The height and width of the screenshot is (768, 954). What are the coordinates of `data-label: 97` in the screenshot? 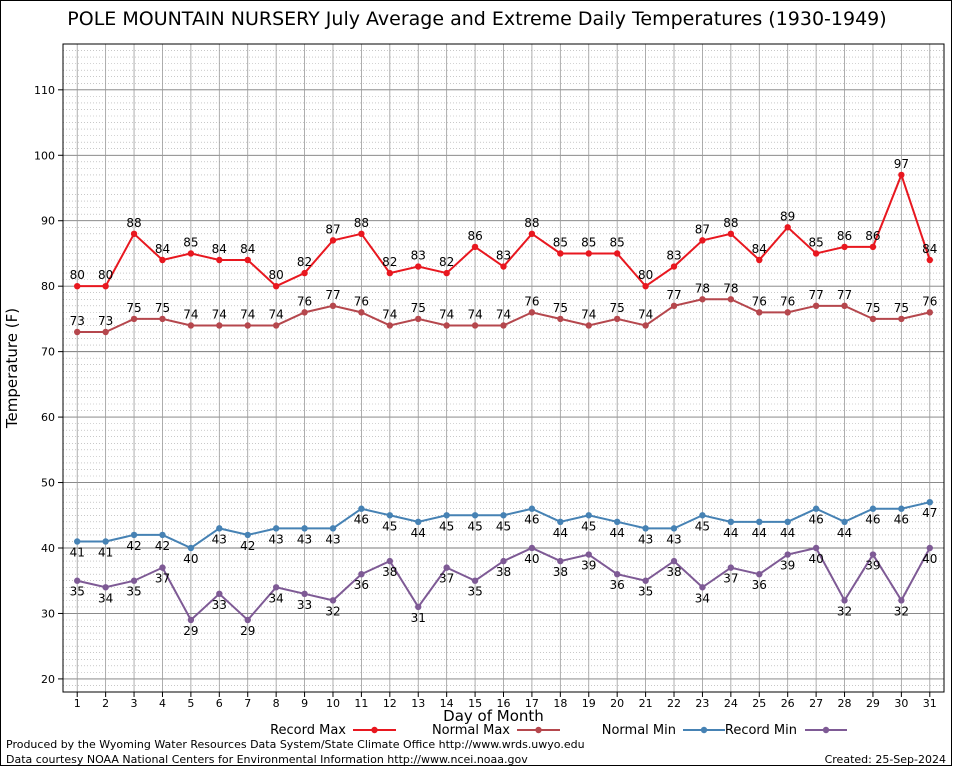 It's located at (901, 164).